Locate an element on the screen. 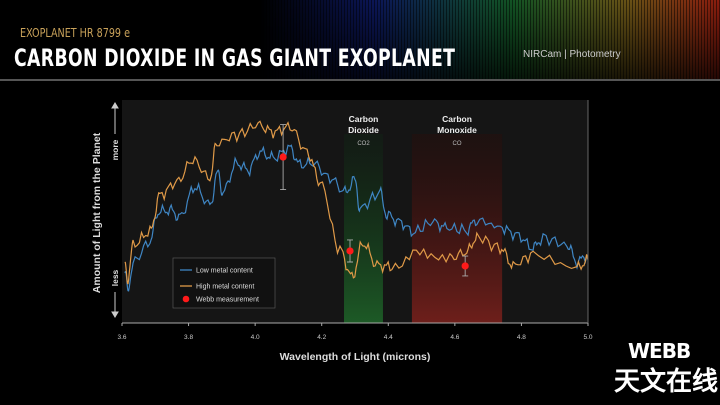  x-tick-label: 4.0 is located at coordinates (255, 337).